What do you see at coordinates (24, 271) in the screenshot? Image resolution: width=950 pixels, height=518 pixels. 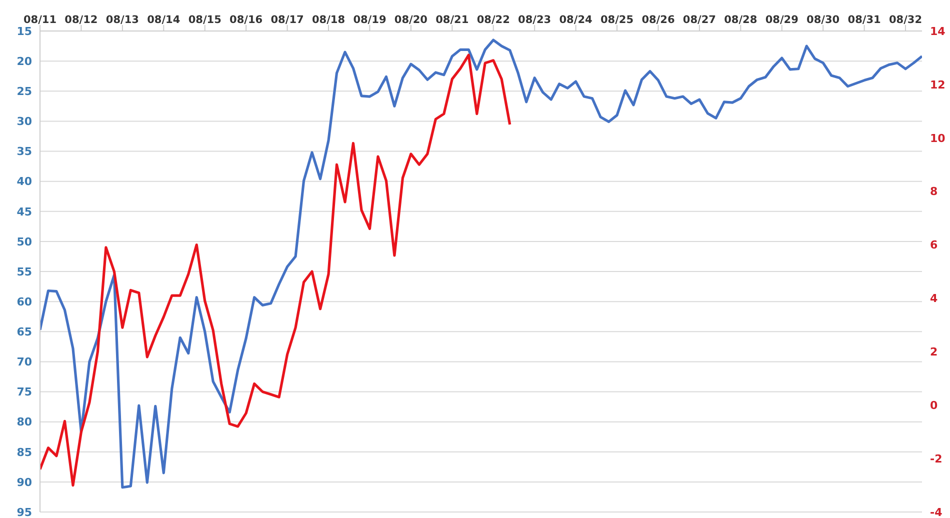 I see `y-tick-label: 55` at bounding box center [24, 271].